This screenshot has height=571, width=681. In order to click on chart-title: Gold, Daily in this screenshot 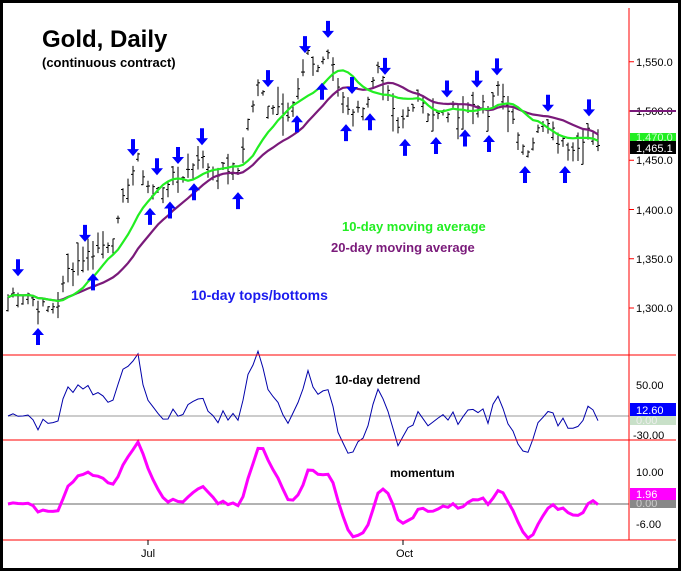, I will do `click(105, 39)`.